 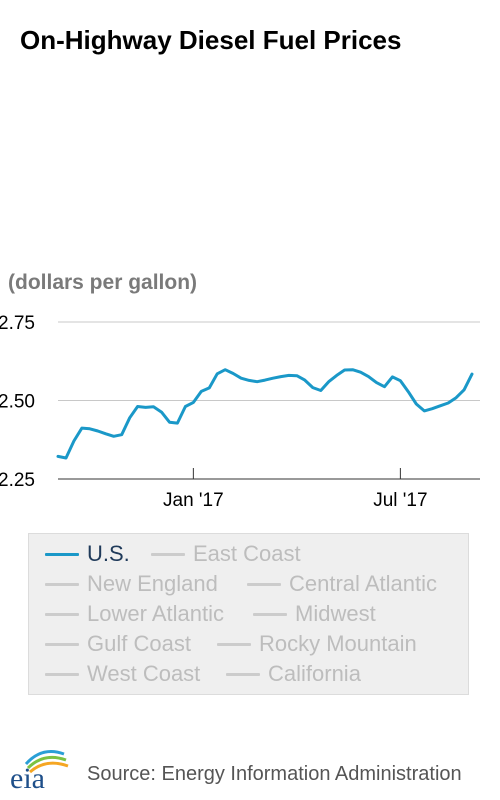 What do you see at coordinates (363, 583) in the screenshot?
I see `legend-label: Central Atlantic` at bounding box center [363, 583].